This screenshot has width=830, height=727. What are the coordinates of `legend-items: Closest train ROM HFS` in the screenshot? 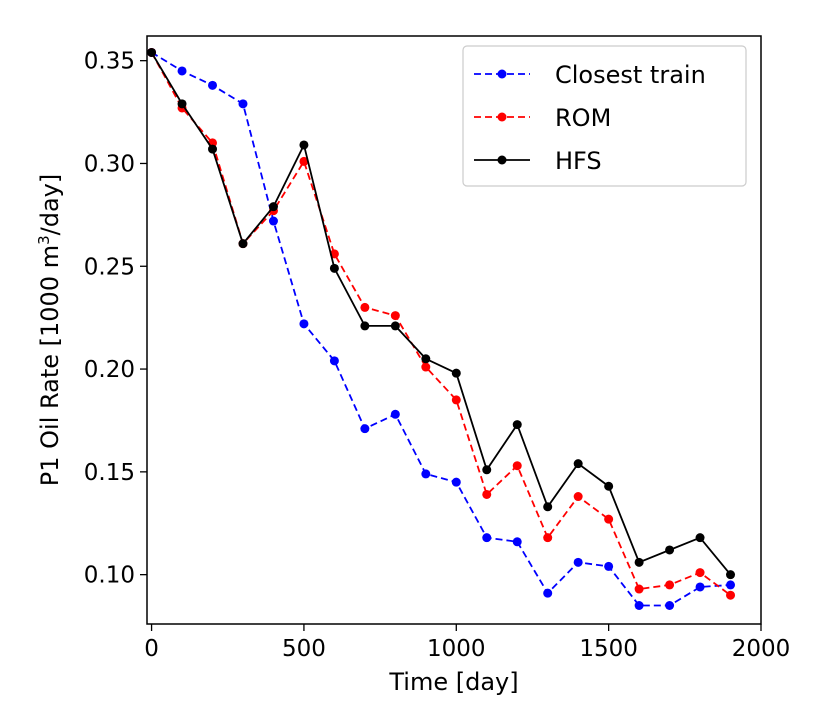 It's located at (590, 118).